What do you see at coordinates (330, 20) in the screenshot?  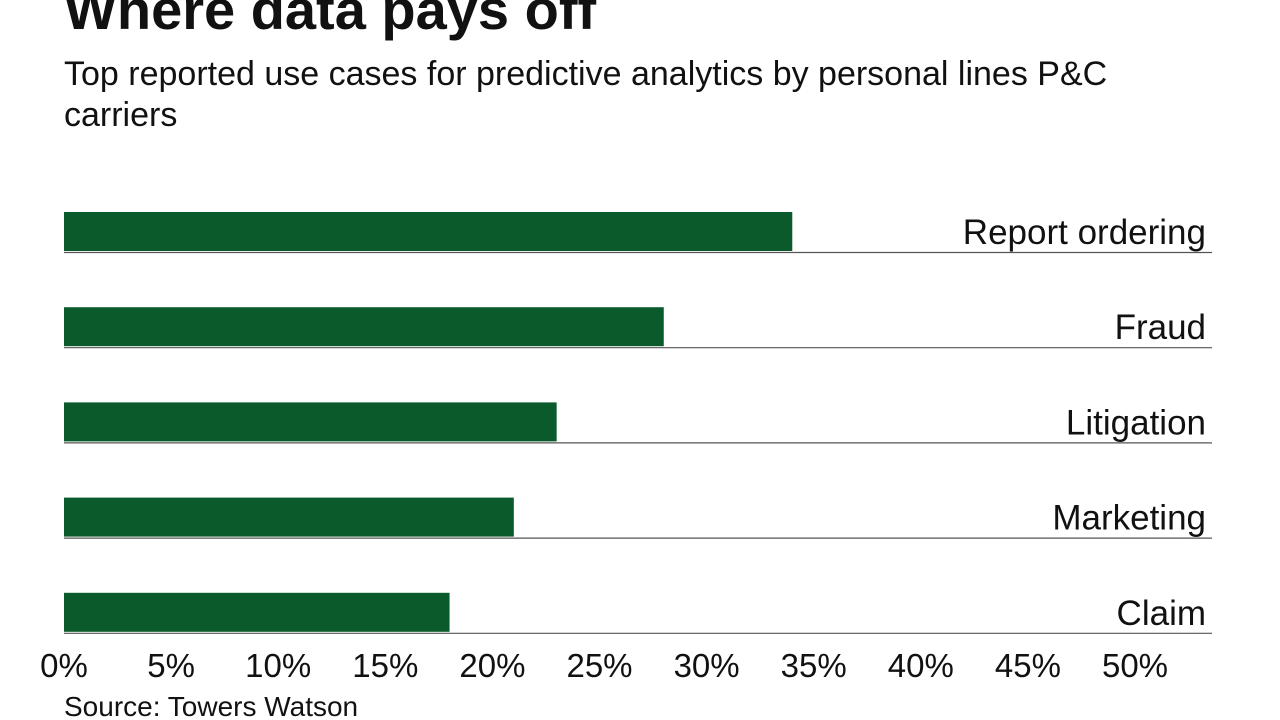 I see `chart-title: Where data pays off` at bounding box center [330, 20].